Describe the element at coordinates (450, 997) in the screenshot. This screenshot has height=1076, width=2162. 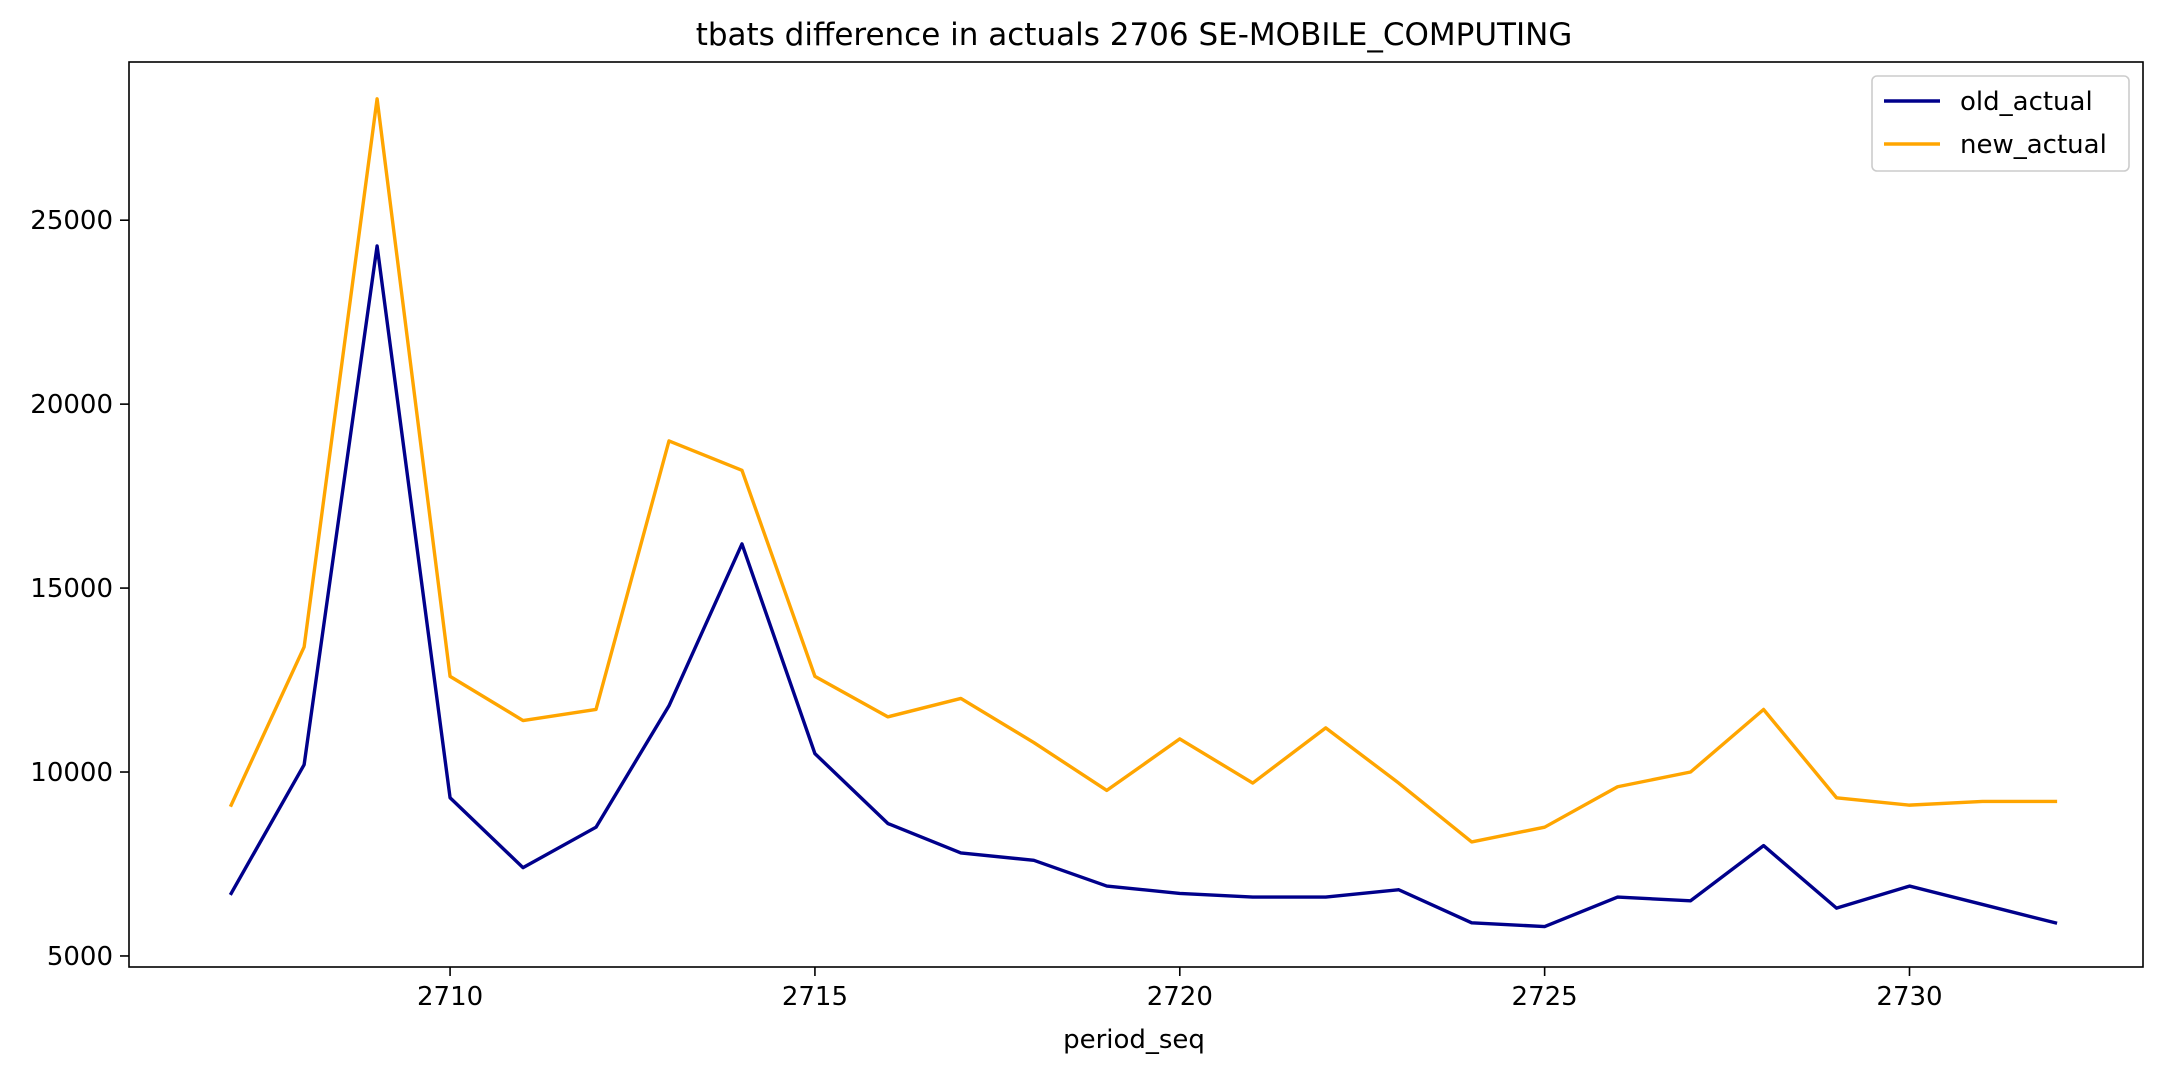
I see `x-tick-label: 2710` at that location.